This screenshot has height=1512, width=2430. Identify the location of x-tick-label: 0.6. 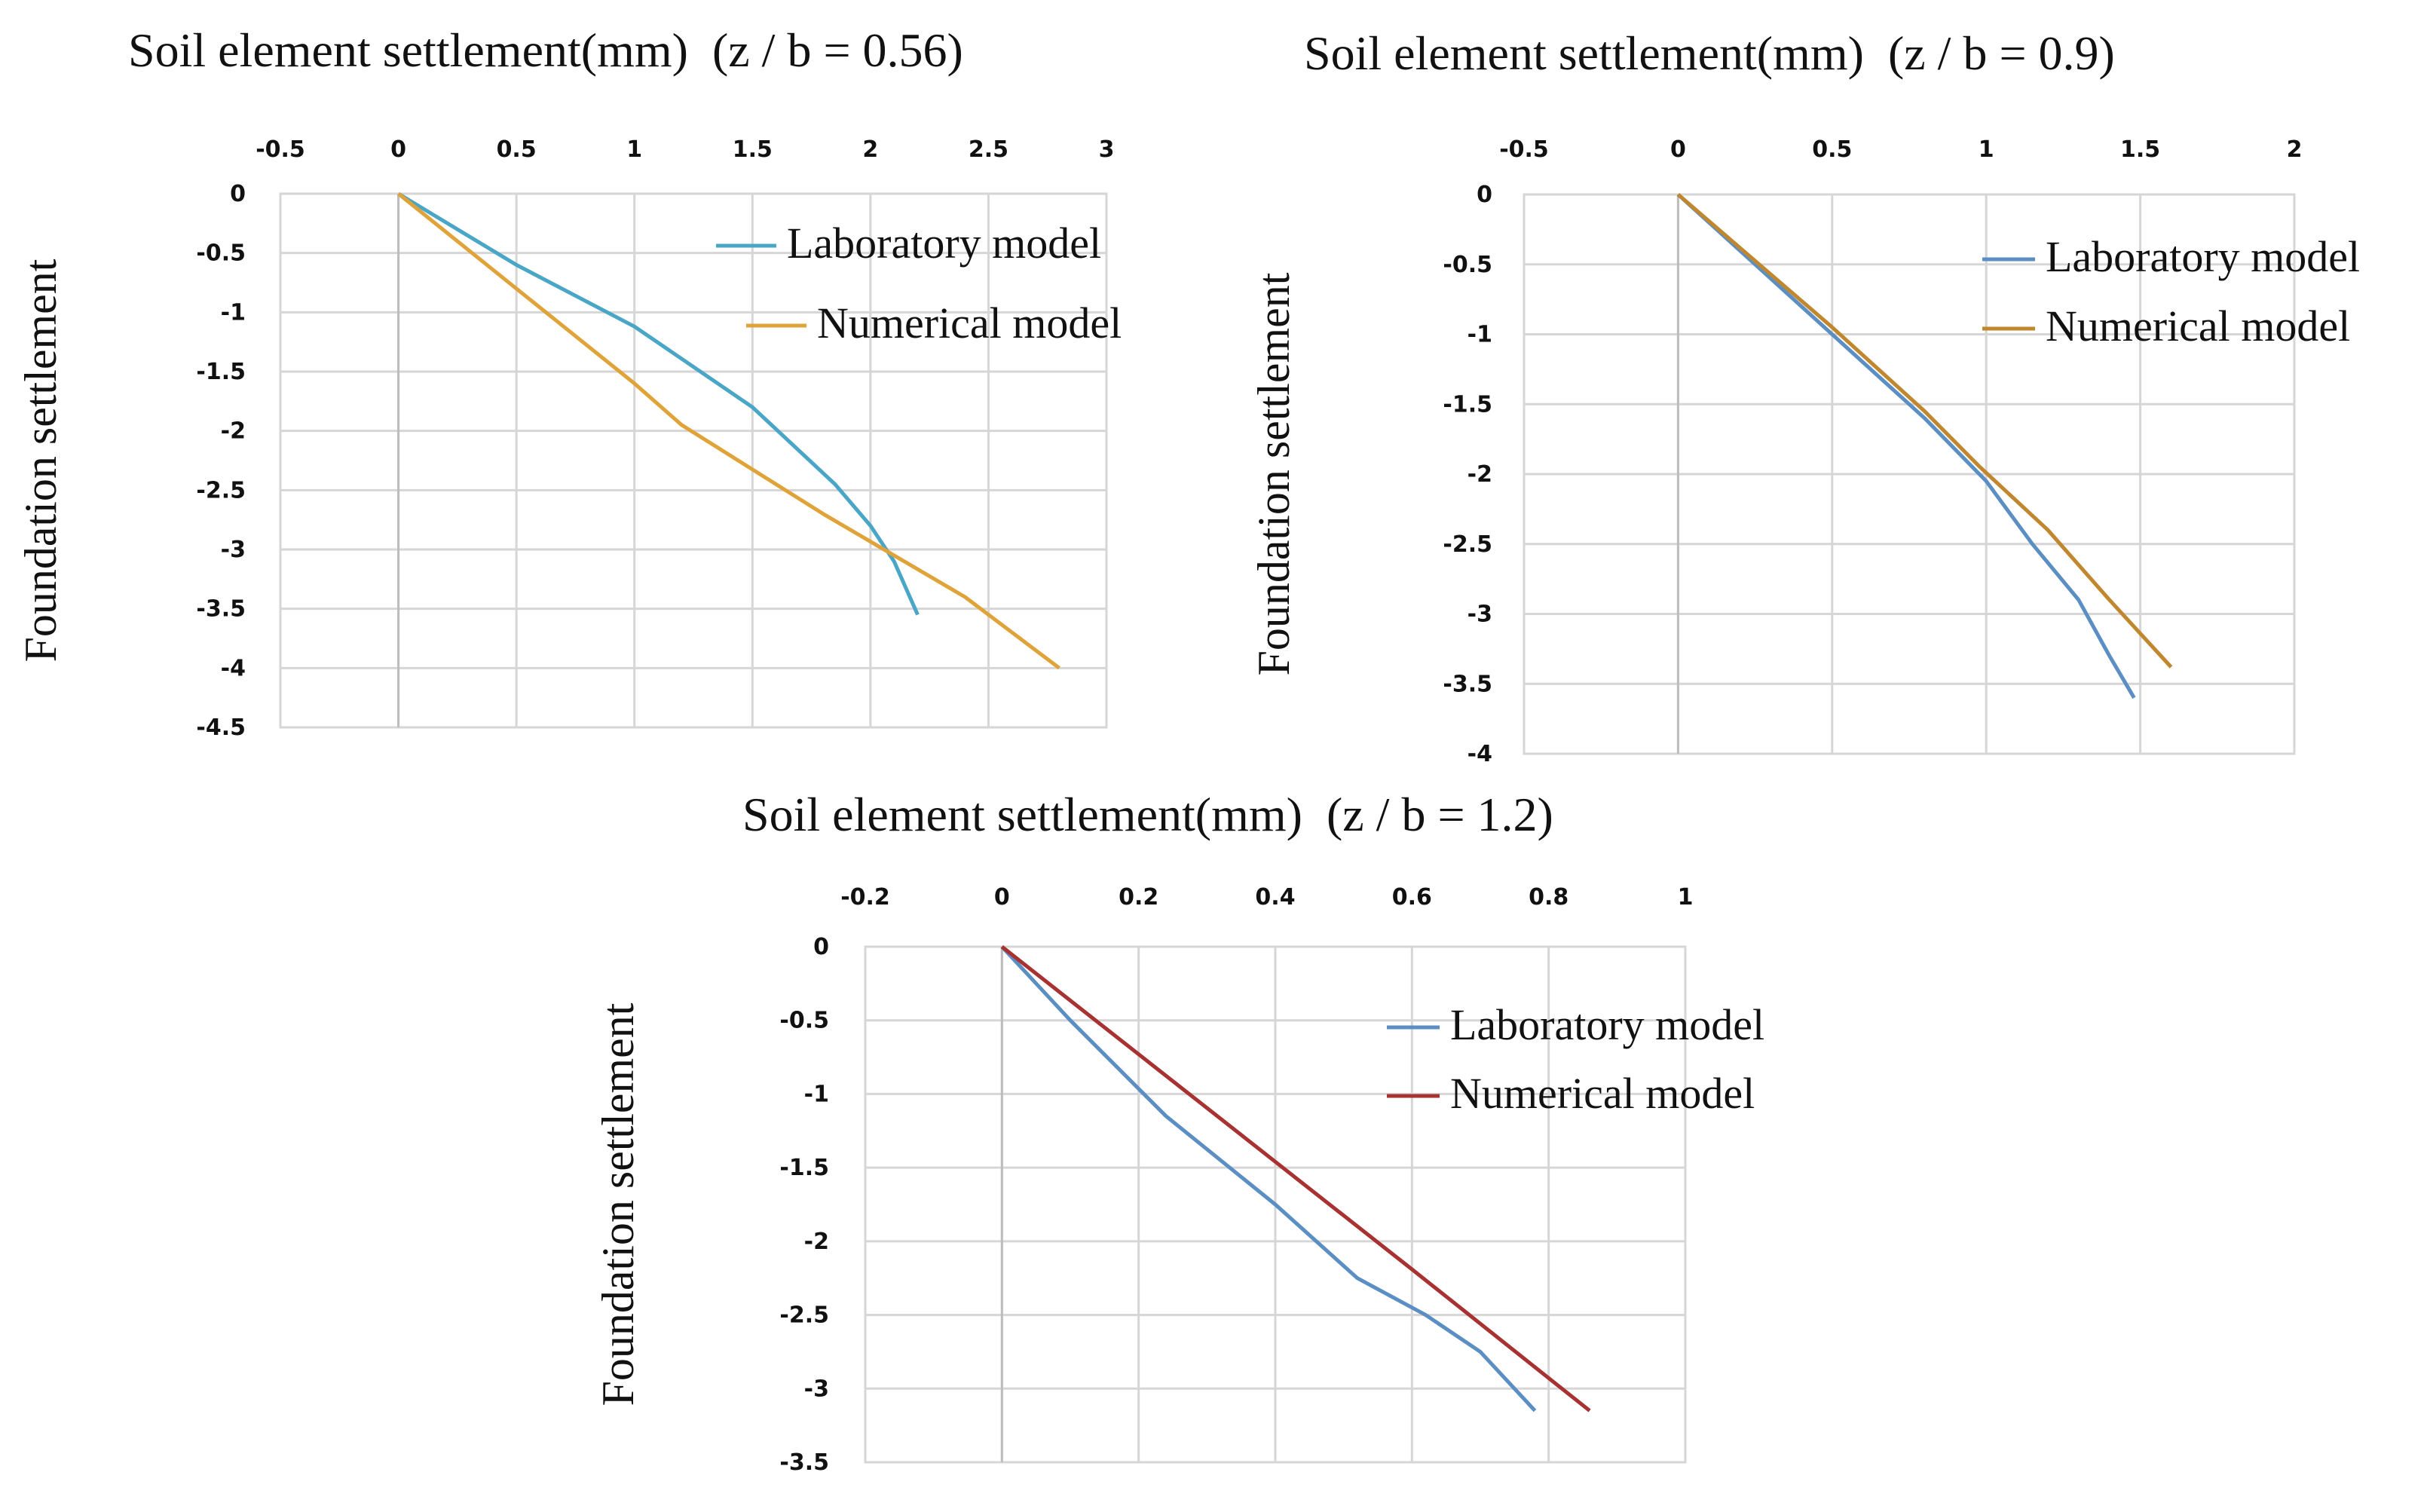
(1412, 898).